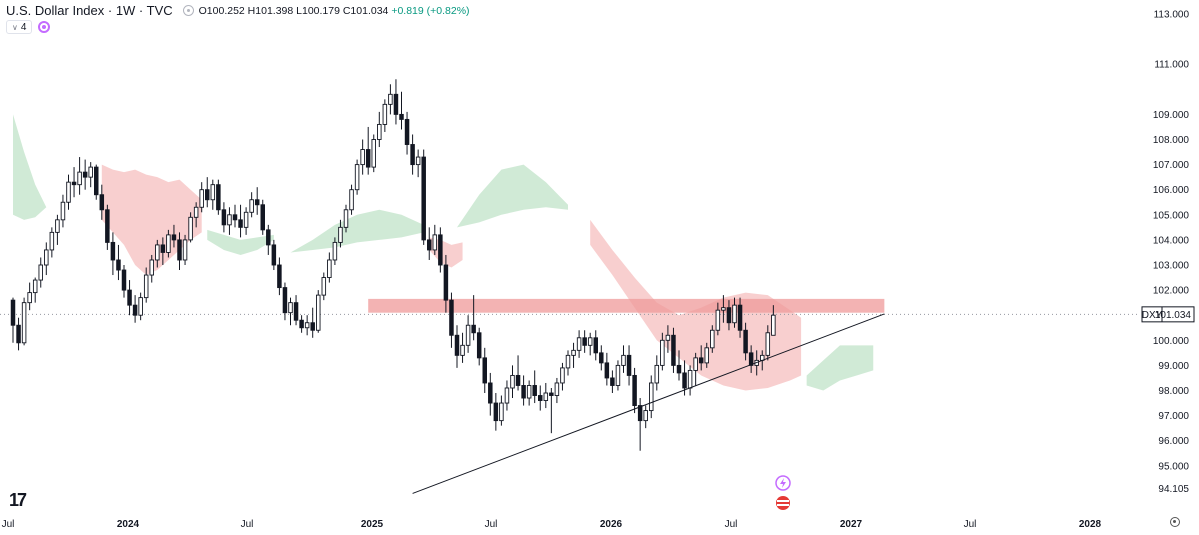 This screenshot has width=1199, height=535. I want to click on gear-icon, so click(1175, 522).